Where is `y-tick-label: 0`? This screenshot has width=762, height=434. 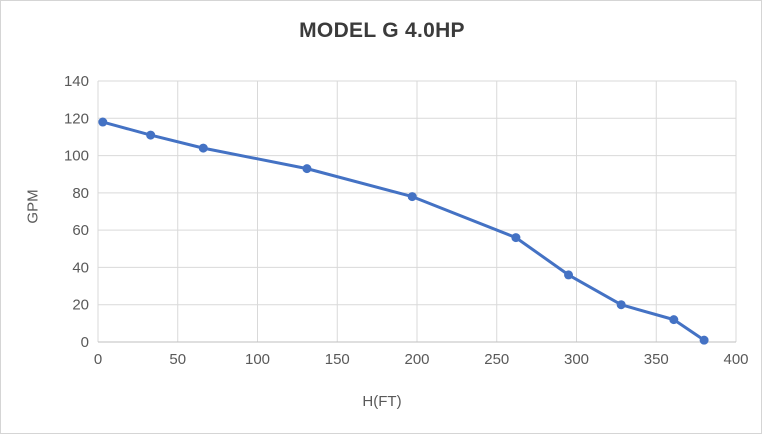
y-tick-label: 0 is located at coordinates (85, 342).